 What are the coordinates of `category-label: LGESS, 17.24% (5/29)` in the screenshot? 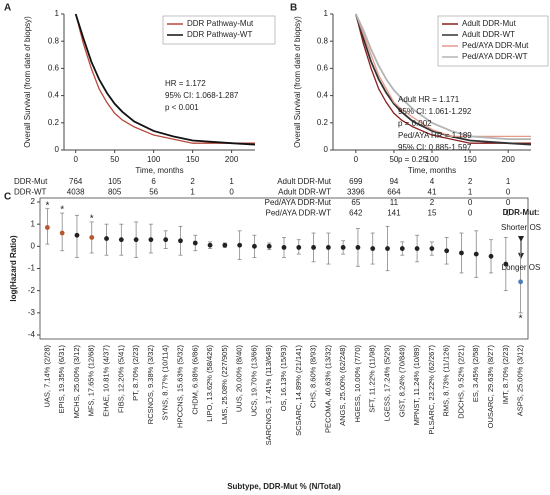 It's located at (386, 383).